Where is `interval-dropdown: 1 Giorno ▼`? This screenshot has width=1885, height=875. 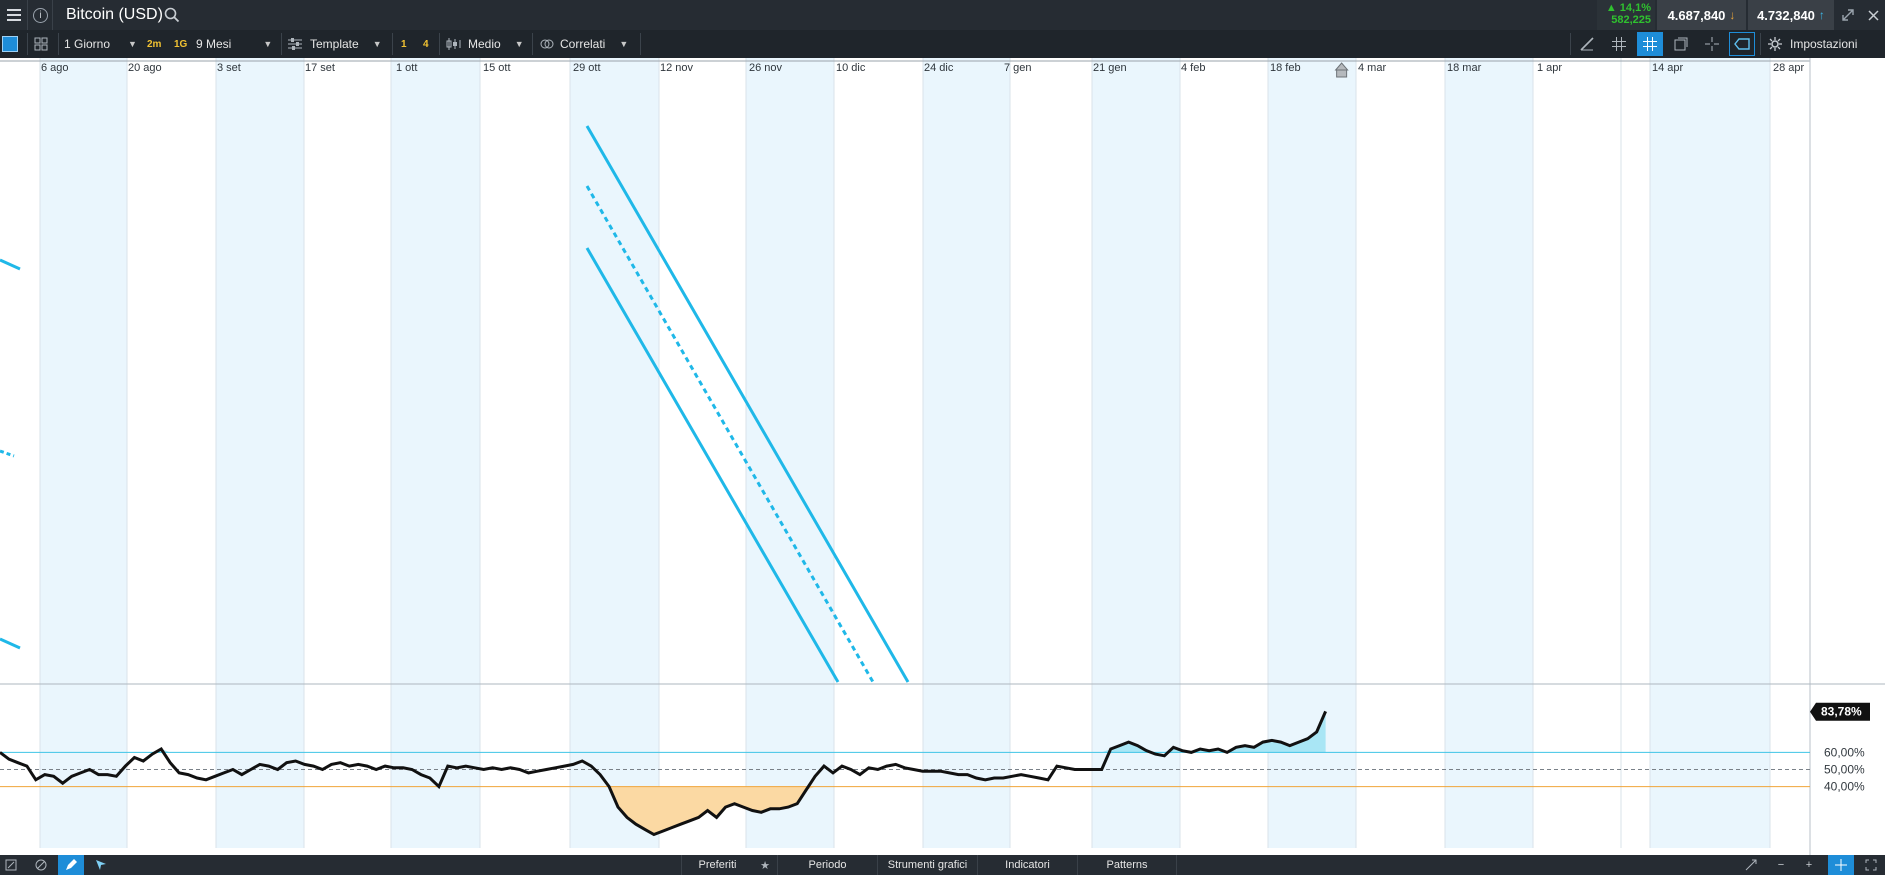
interval-dropdown: 1 Giorno ▼ is located at coordinates (100, 44).